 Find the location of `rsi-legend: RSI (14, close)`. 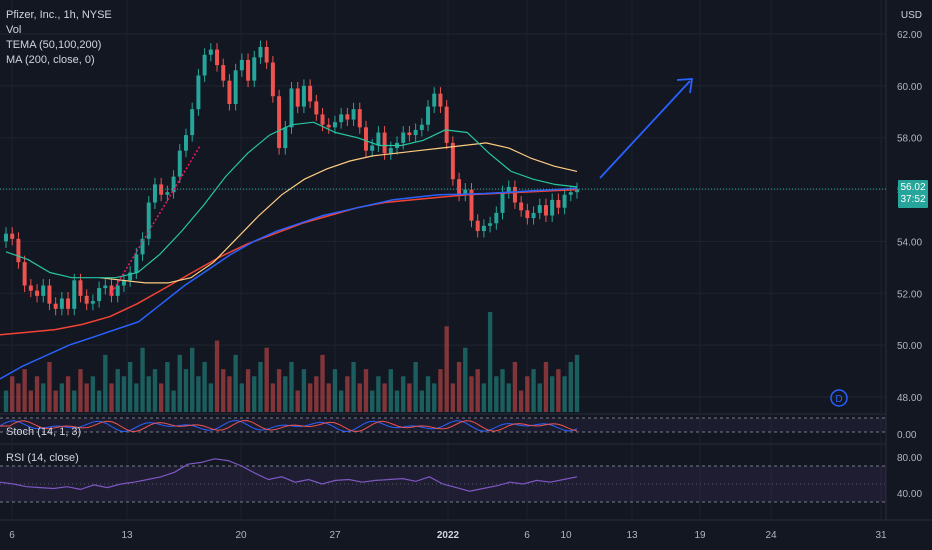

rsi-legend: RSI (14, close) is located at coordinates (42, 458).